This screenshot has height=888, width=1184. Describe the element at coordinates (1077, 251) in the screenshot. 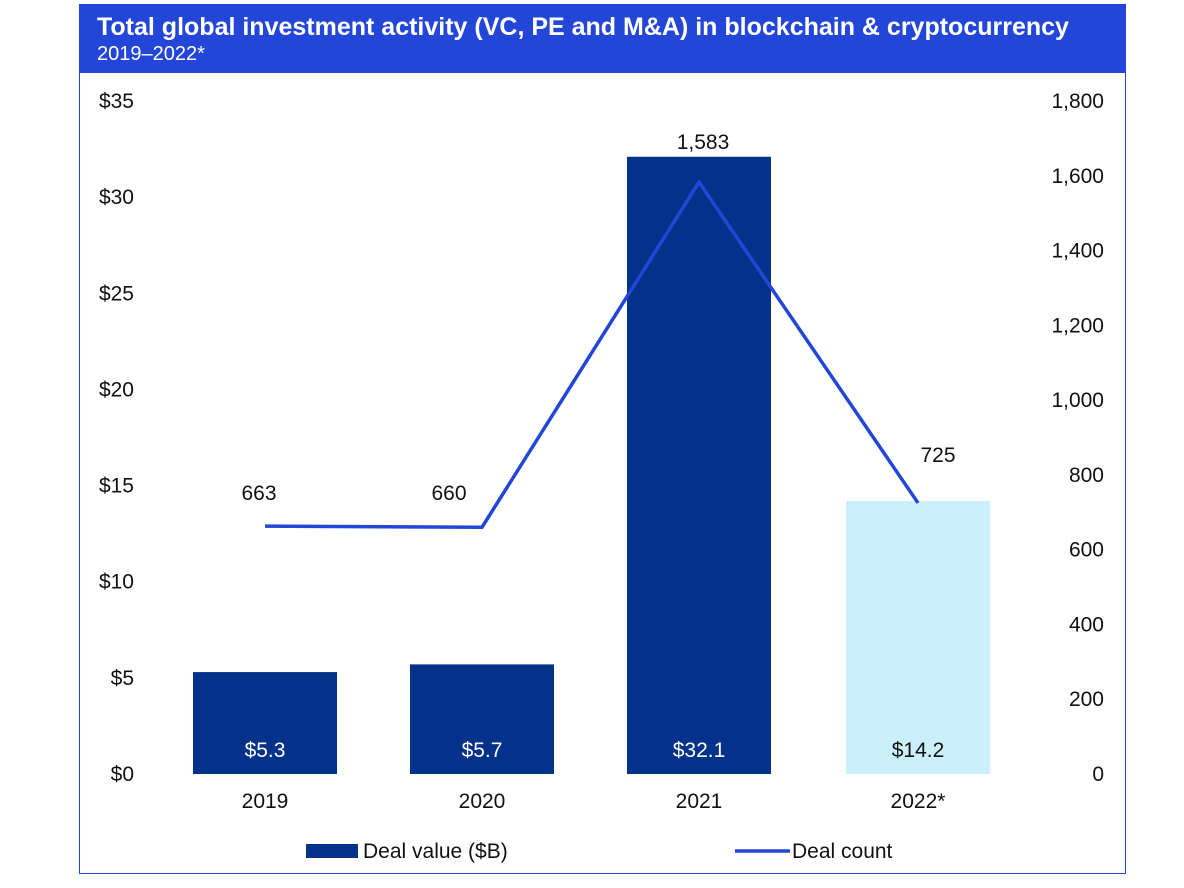

I see `y-right-tick-label: 1,400` at that location.